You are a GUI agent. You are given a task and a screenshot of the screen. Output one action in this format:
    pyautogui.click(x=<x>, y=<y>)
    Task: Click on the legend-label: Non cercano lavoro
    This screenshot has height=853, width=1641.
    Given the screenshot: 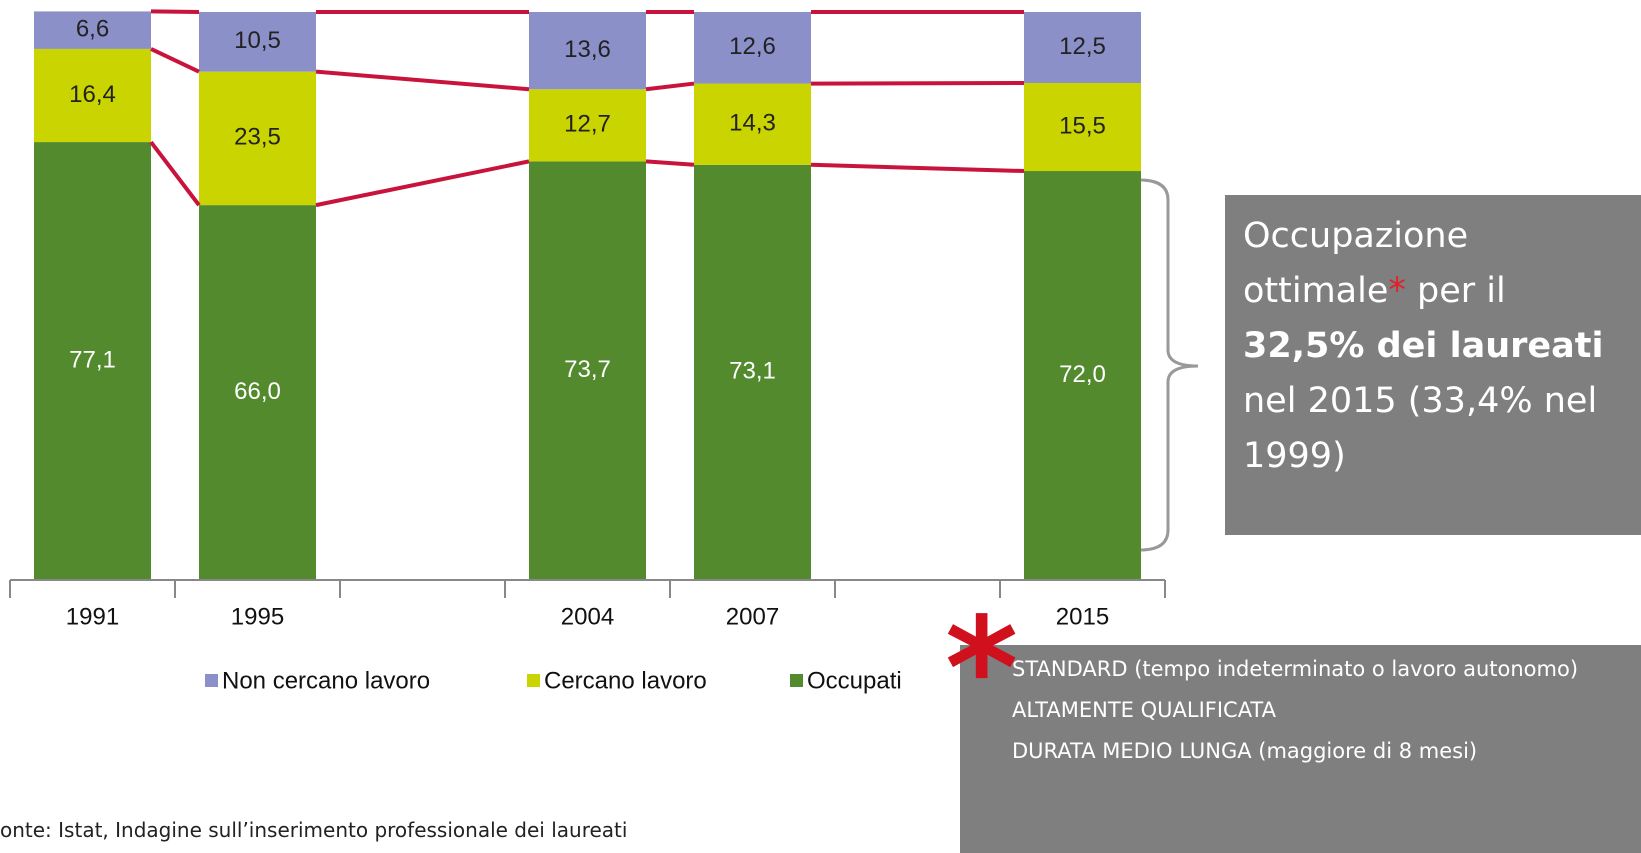 What is the action you would take?
    pyautogui.click(x=326, y=680)
    